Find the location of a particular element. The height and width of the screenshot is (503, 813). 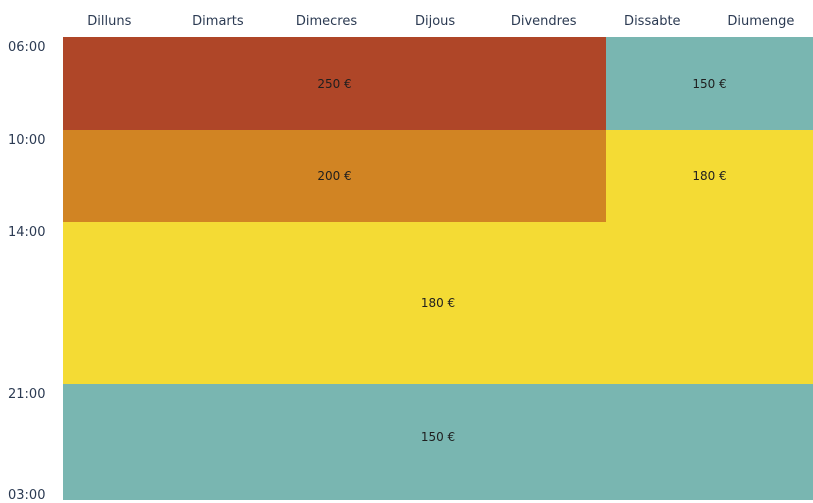

price-label-afternoon-evening: 180 € is located at coordinates (438, 303).